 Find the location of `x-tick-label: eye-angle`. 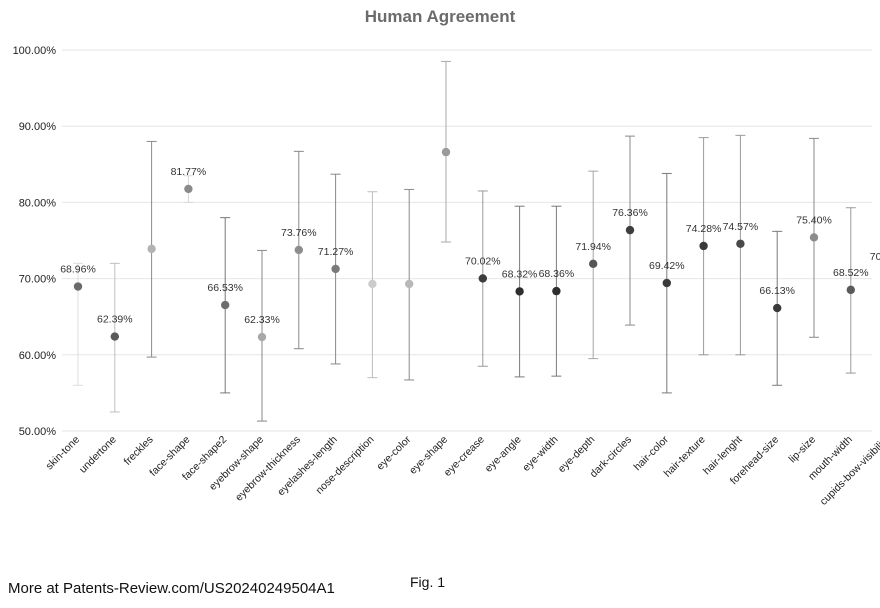

x-tick-label: eye-angle is located at coordinates (503, 454).